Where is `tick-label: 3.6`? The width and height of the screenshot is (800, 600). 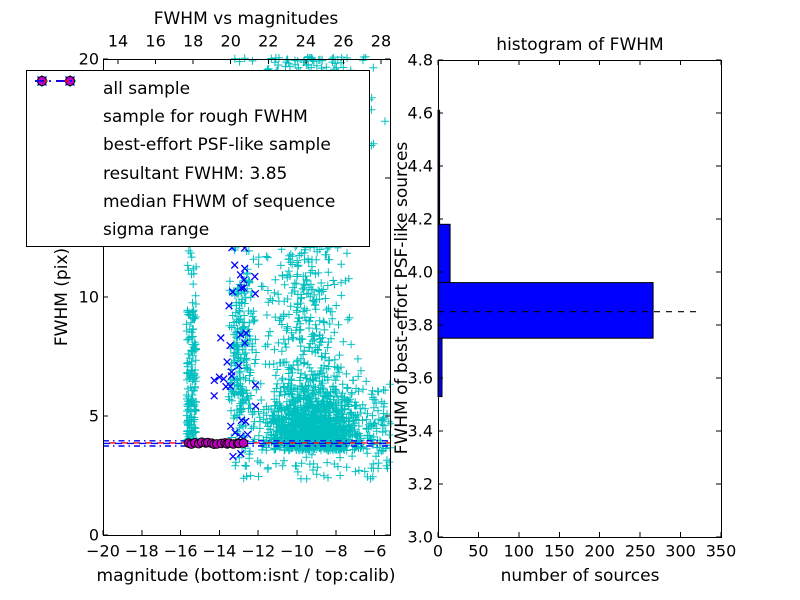 tick-label: 3.6 is located at coordinates (420, 378).